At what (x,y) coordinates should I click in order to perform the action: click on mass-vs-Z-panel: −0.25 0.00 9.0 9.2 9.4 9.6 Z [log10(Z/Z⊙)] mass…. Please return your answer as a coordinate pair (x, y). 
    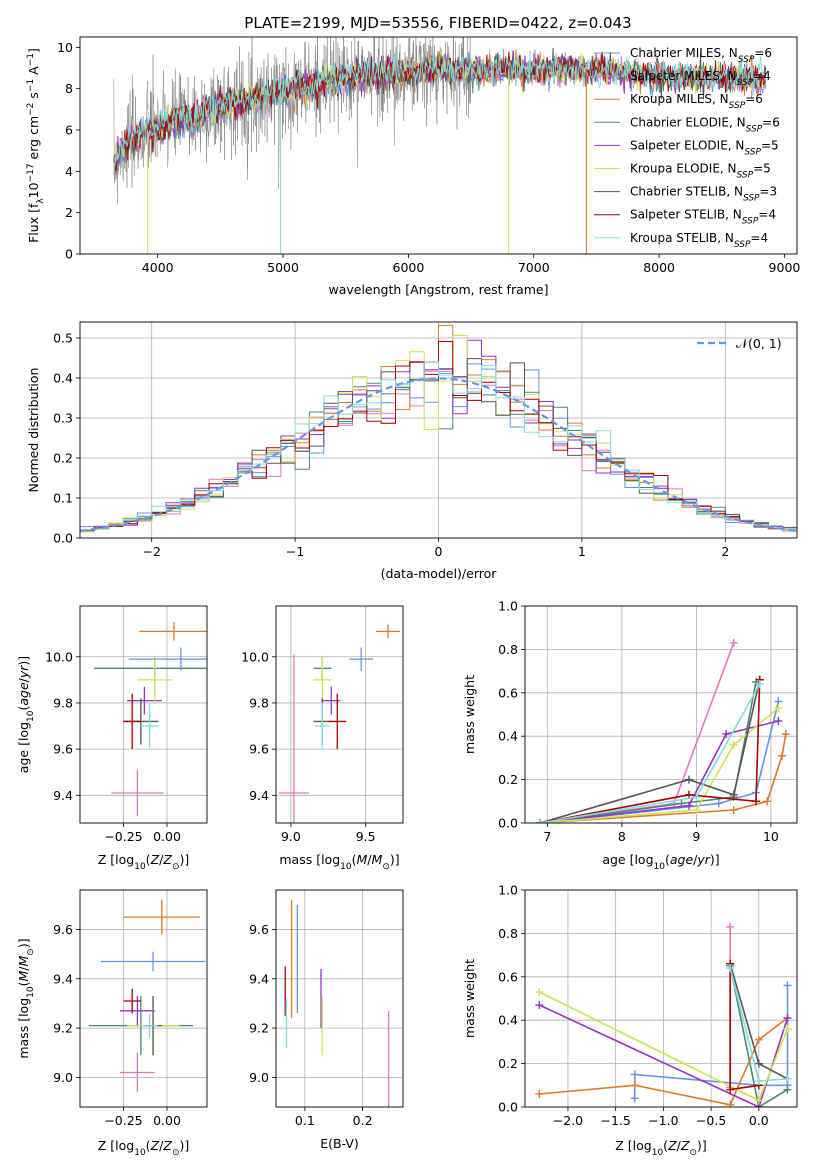
    Looking at the image, I should click on (112, 1023).